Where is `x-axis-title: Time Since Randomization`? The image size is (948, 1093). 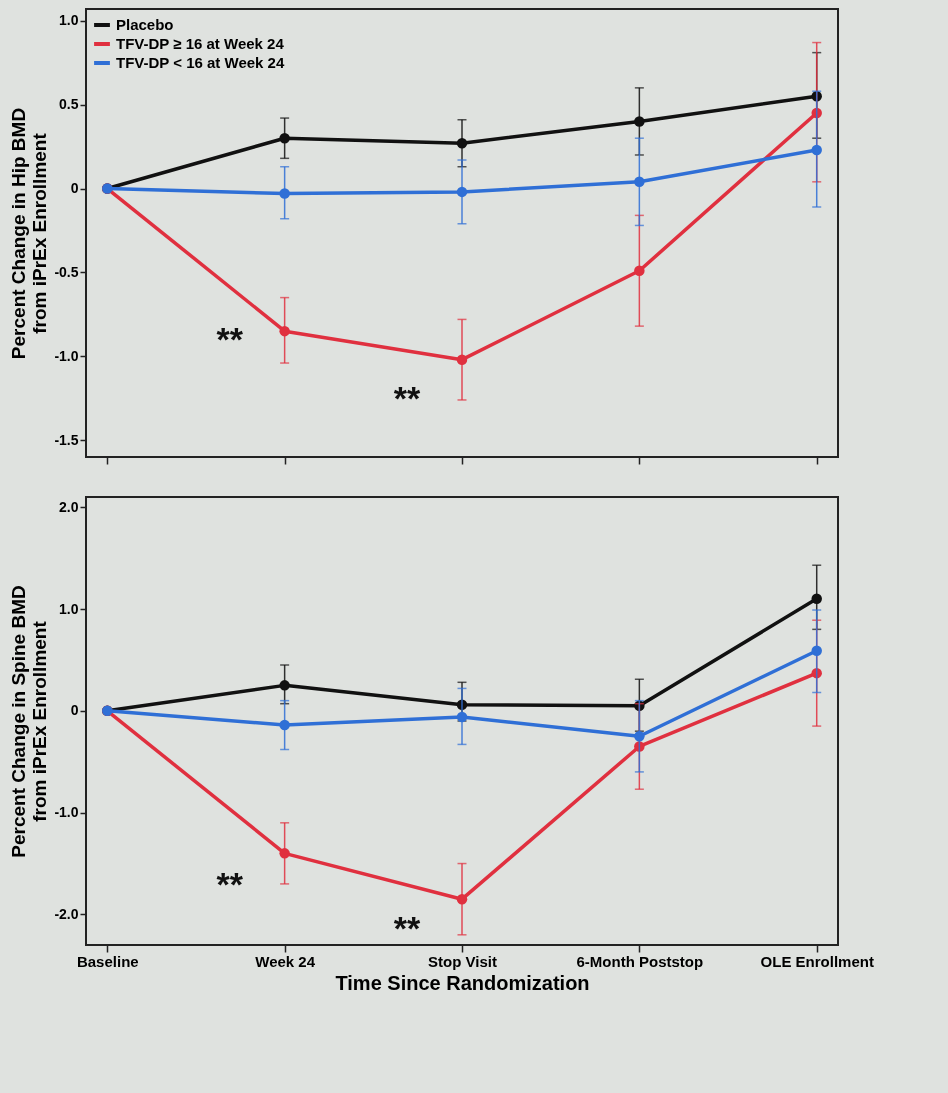
x-axis-title: Time Since Randomization is located at coordinates (462, 982).